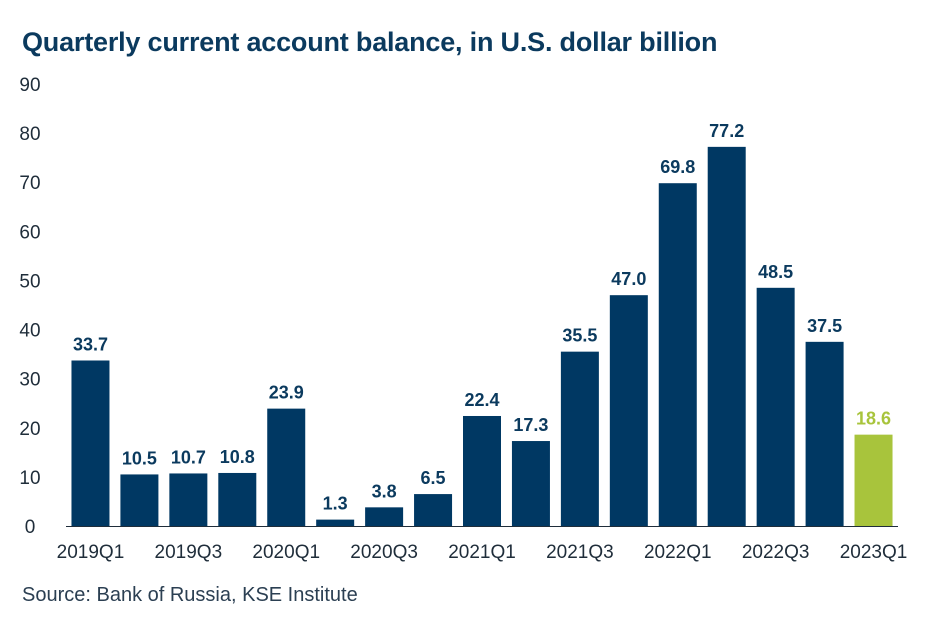  I want to click on bar-2020q2, so click(335, 522).